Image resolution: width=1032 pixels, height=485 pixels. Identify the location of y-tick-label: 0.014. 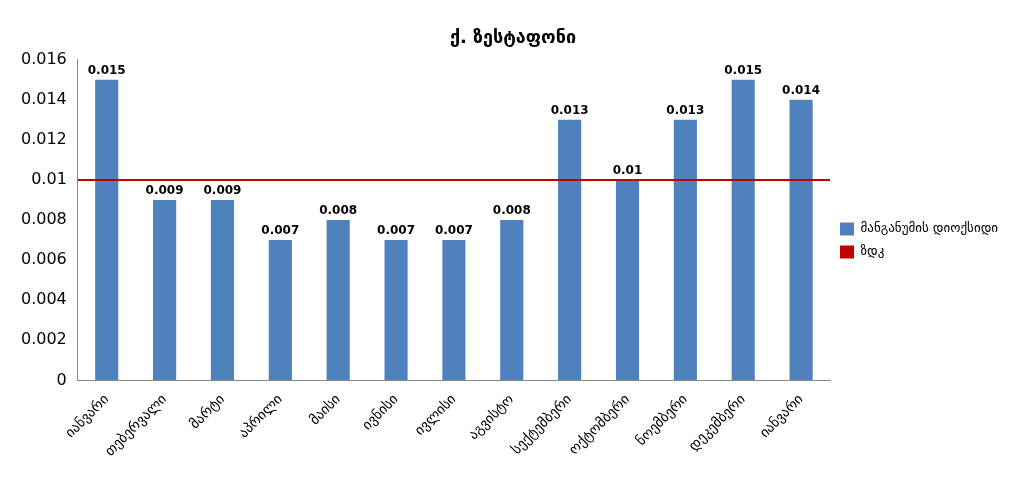
(43, 98).